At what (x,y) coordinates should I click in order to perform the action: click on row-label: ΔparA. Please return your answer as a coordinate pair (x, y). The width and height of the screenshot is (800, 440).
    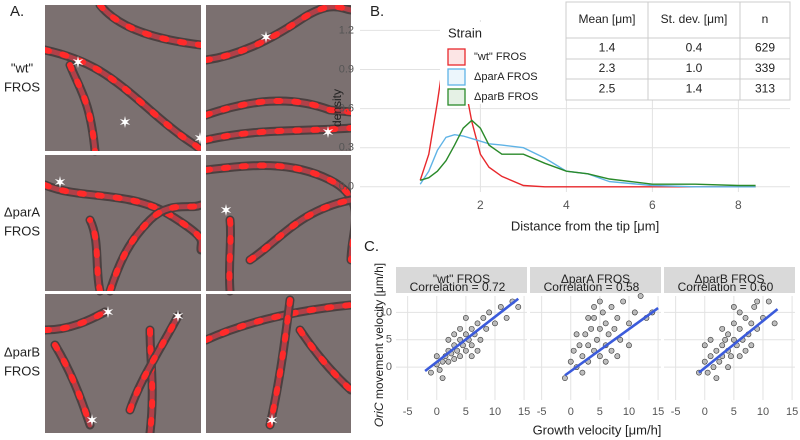
    Looking at the image, I should click on (22, 211).